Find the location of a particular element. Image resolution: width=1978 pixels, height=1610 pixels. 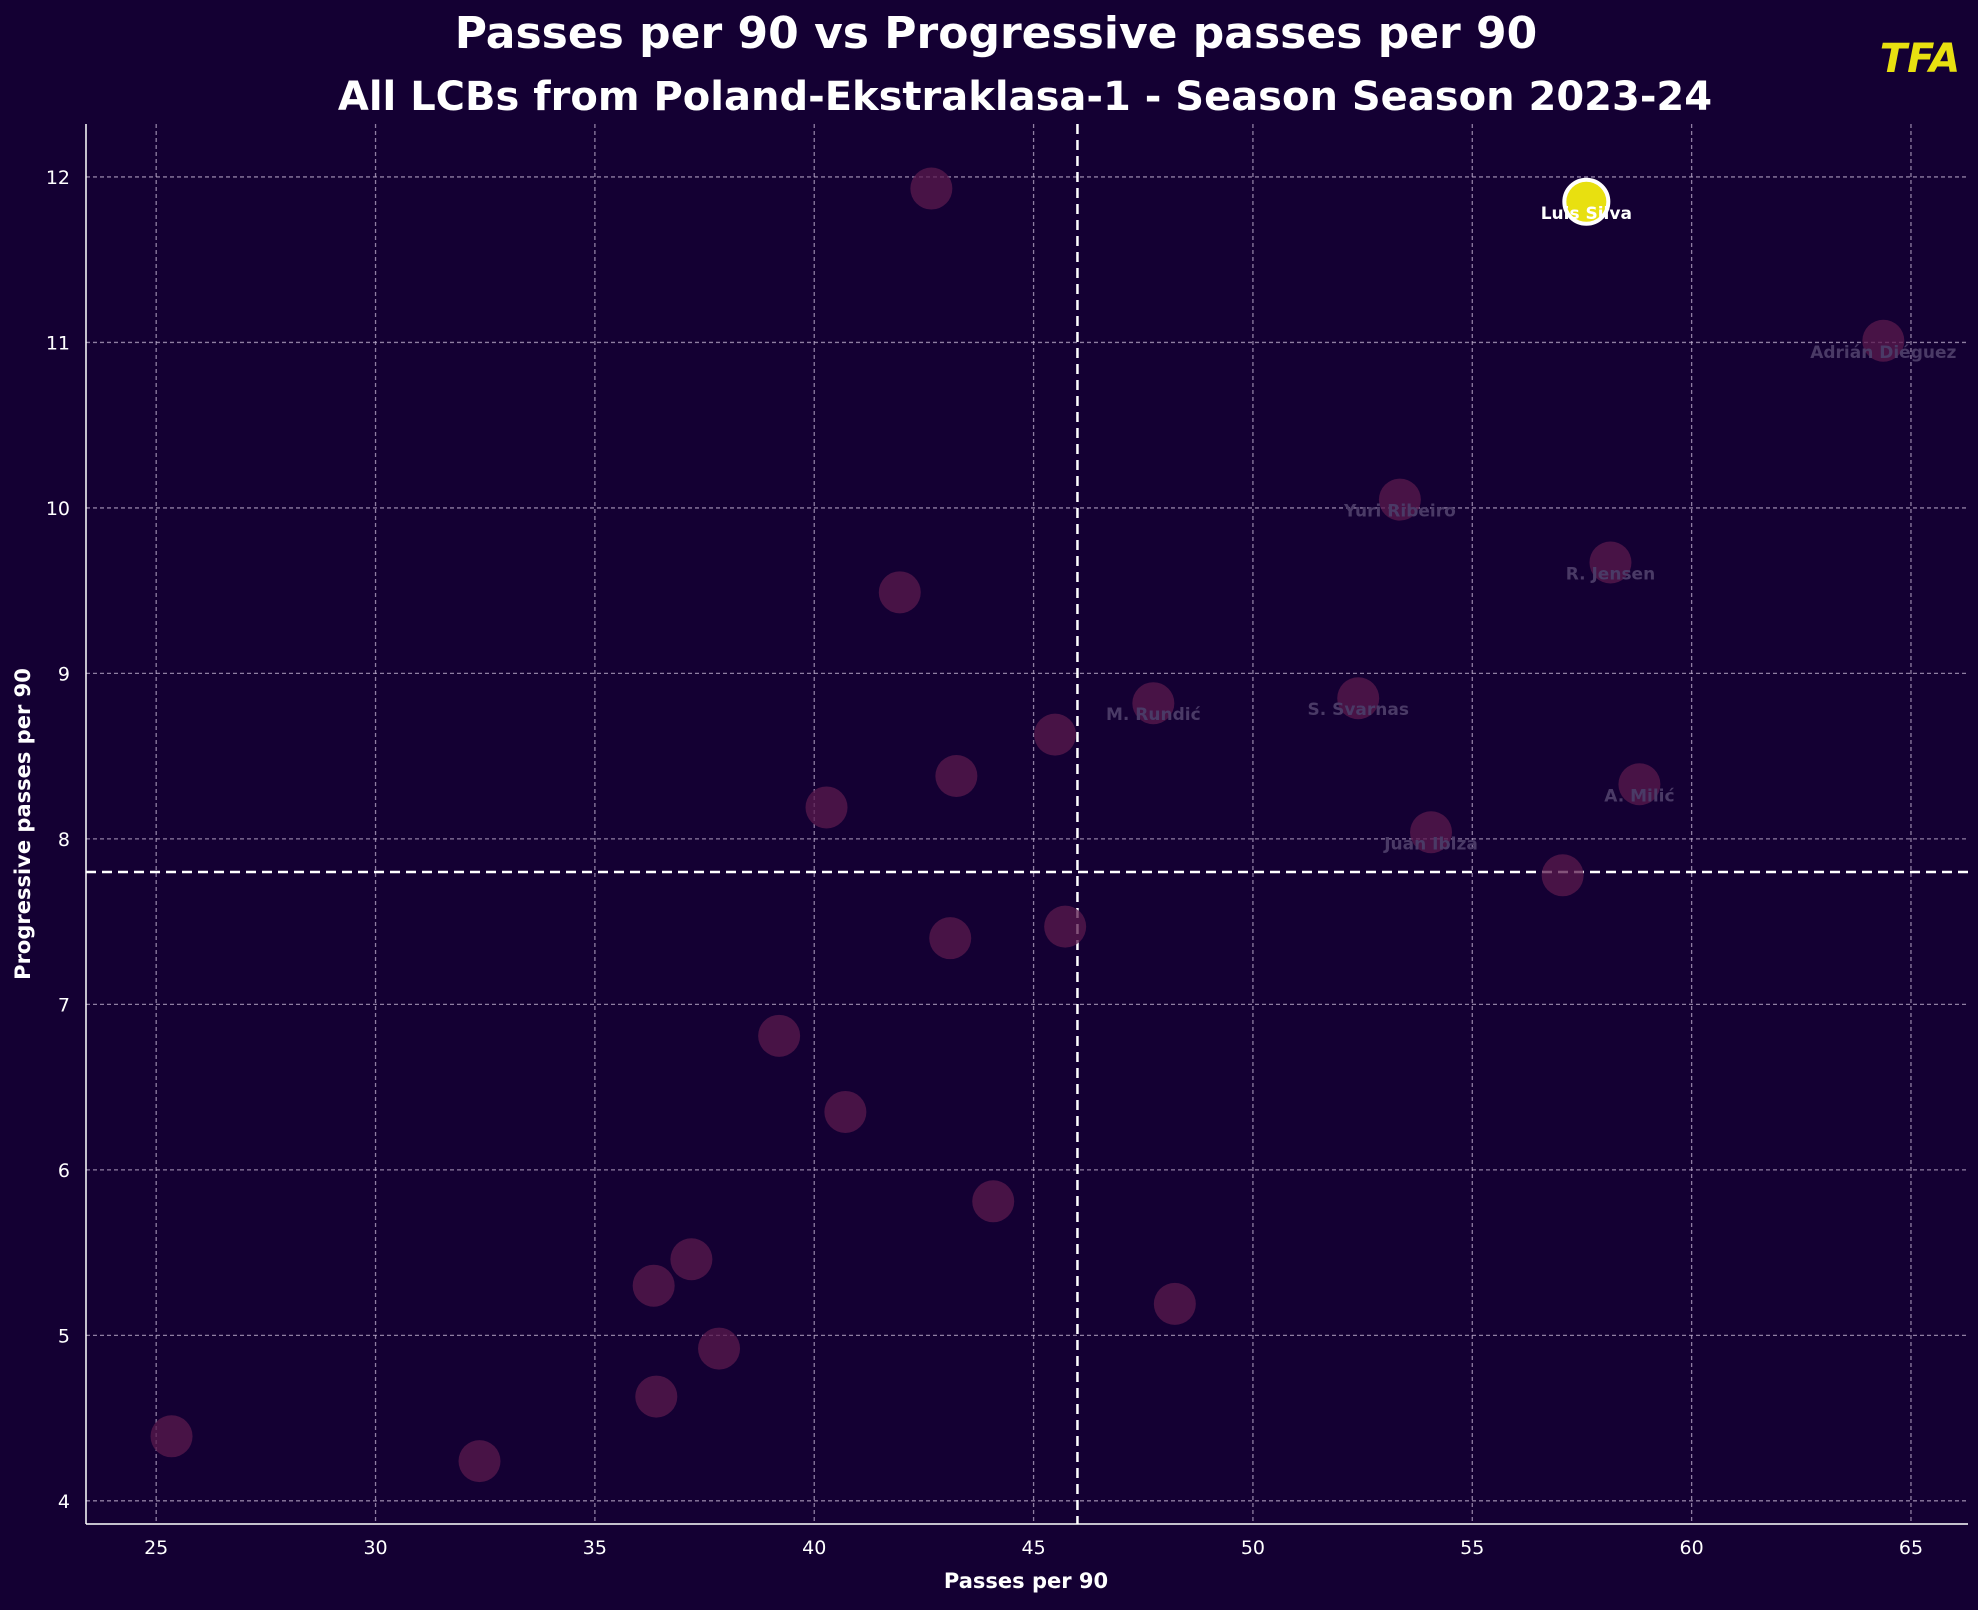

y-tick-label: 4 is located at coordinates (64, 1502).